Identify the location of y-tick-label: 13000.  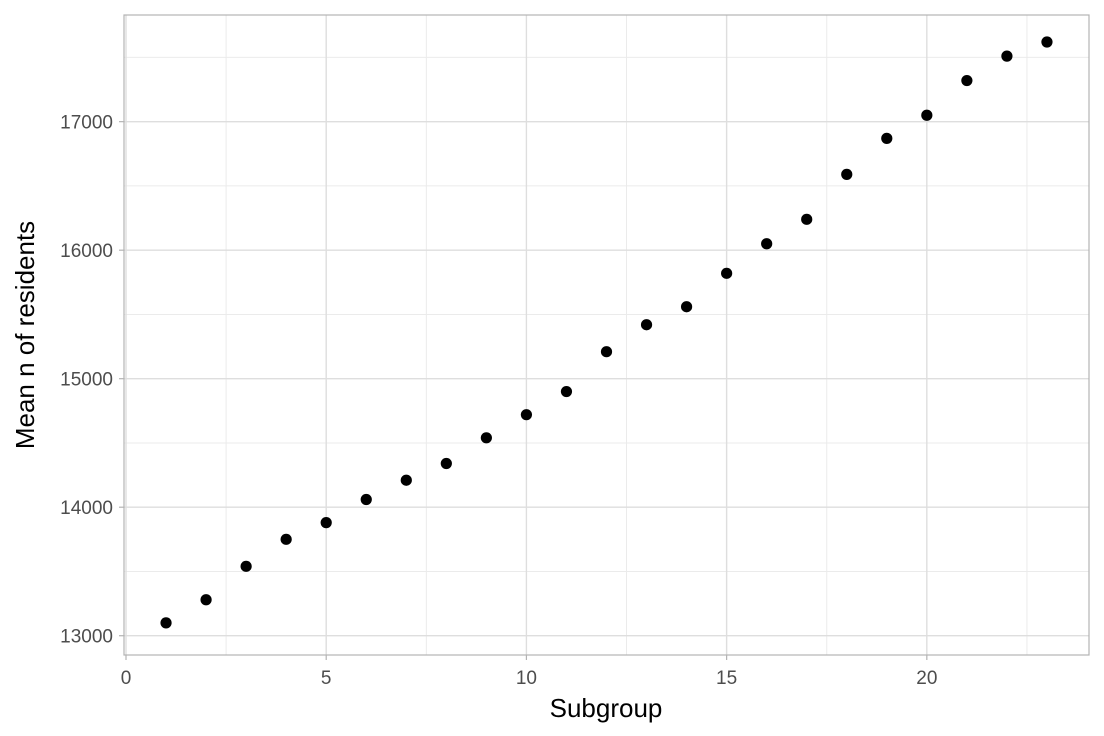
(86, 637).